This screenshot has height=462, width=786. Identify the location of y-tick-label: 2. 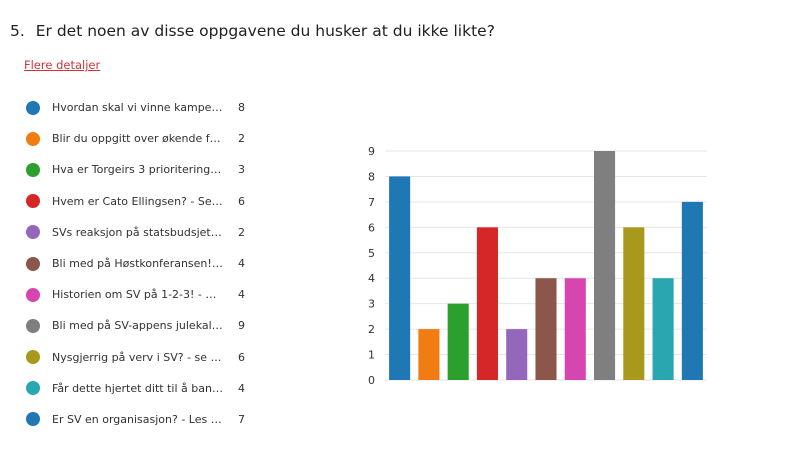
(371, 329).